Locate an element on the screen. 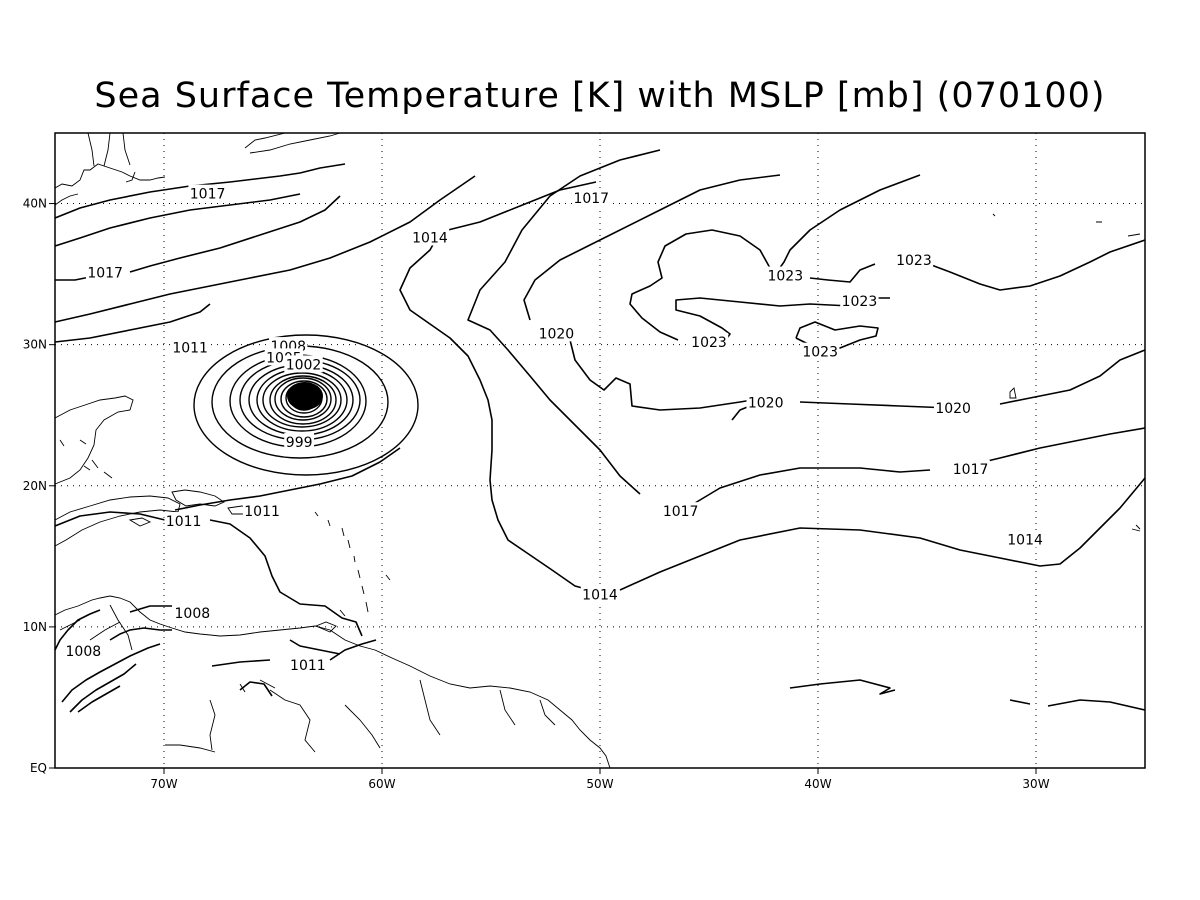  contour-label: 1002 is located at coordinates (304, 365).